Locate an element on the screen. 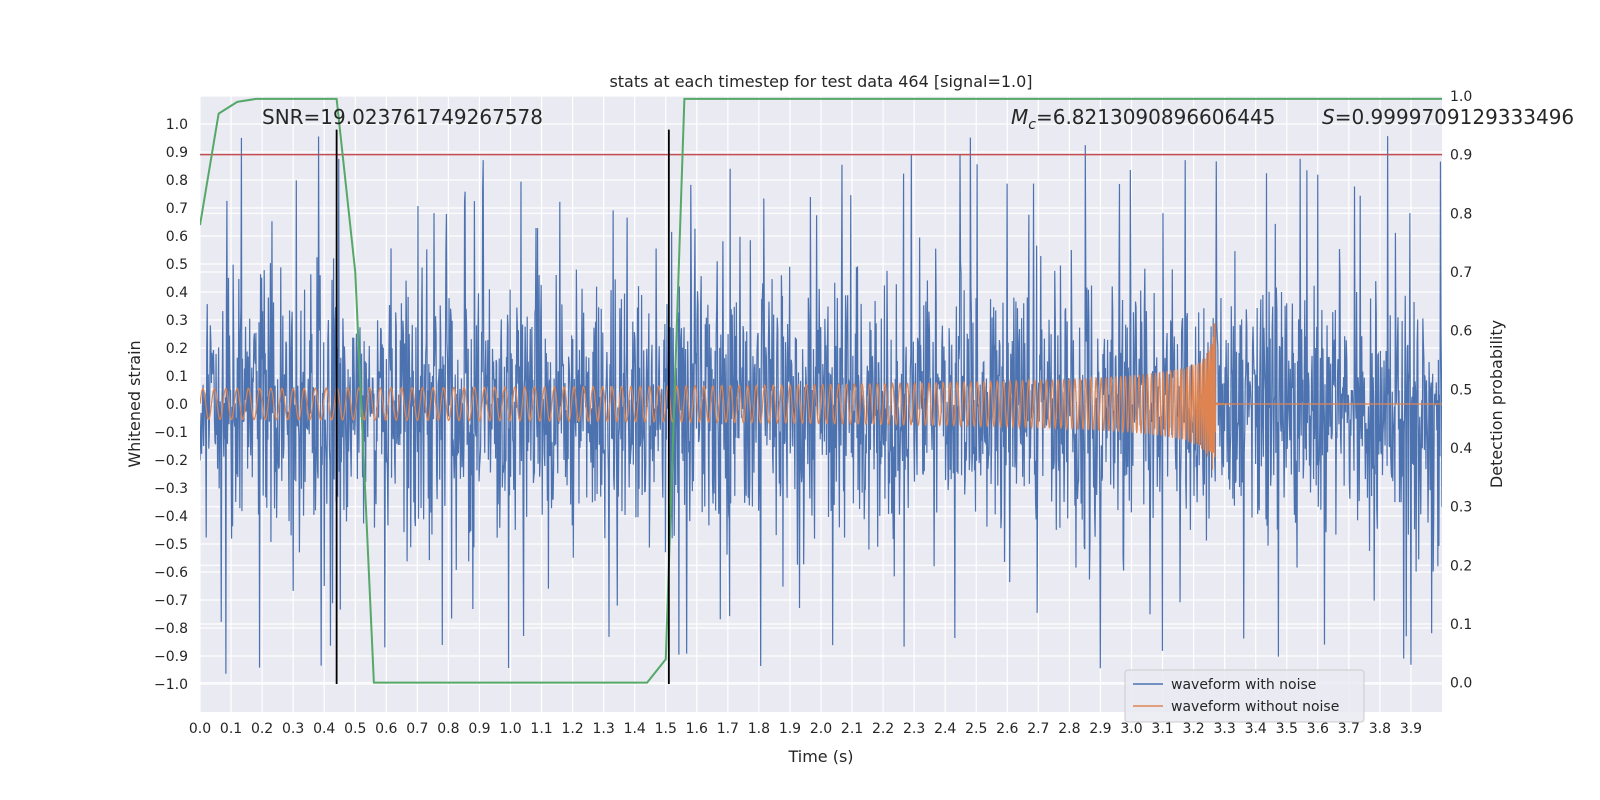 The width and height of the screenshot is (1600, 800). x-tick-label: 3.0 is located at coordinates (1131, 729).